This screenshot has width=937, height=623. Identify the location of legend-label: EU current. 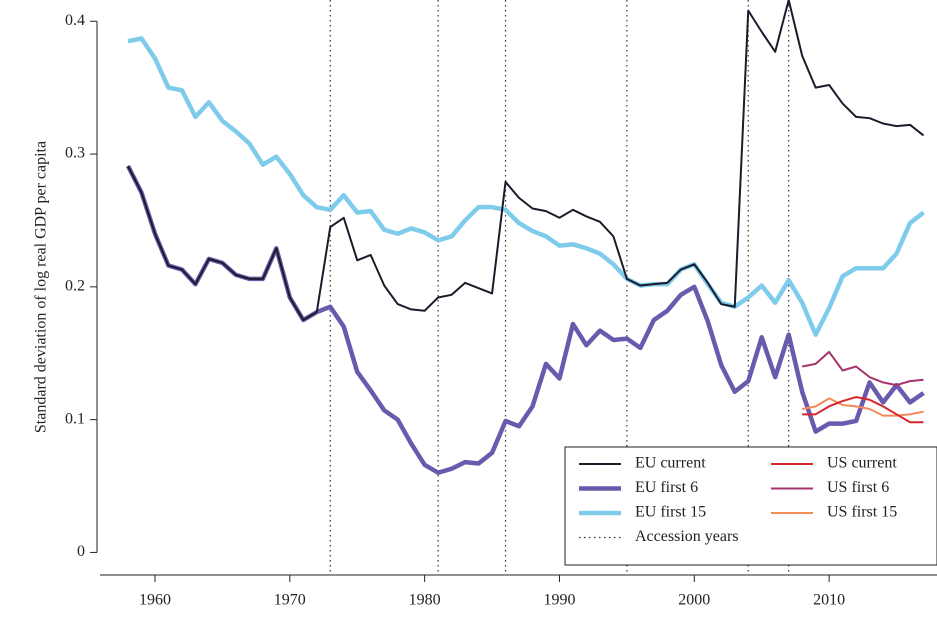
(670, 463).